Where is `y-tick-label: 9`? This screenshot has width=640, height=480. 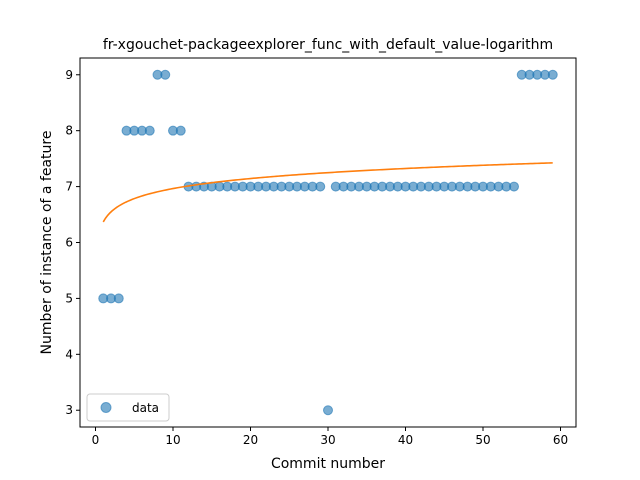
y-tick-label: 9 is located at coordinates (69, 75).